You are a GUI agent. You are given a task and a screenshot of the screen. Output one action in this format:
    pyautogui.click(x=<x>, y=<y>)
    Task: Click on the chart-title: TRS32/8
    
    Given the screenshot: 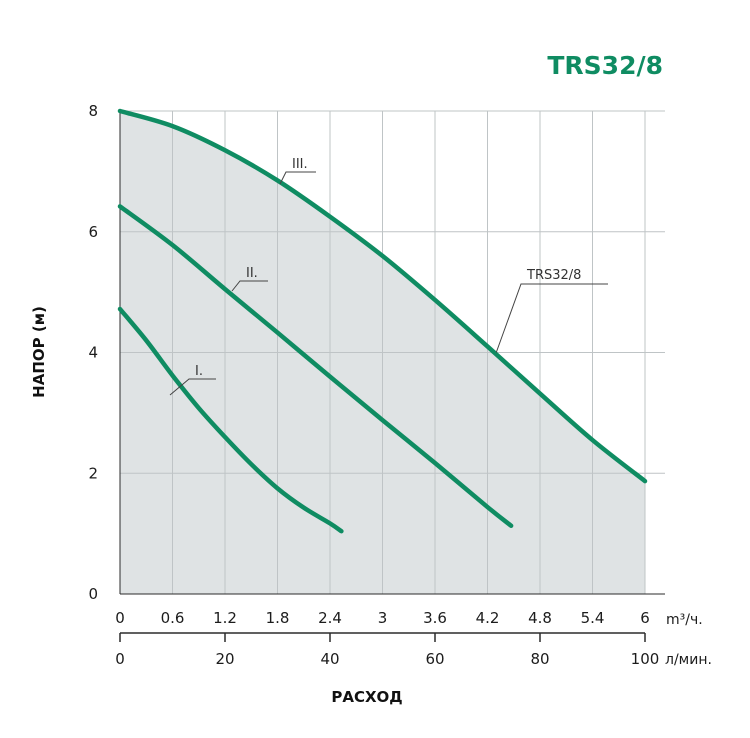 What is the action you would take?
    pyautogui.click(x=605, y=65)
    